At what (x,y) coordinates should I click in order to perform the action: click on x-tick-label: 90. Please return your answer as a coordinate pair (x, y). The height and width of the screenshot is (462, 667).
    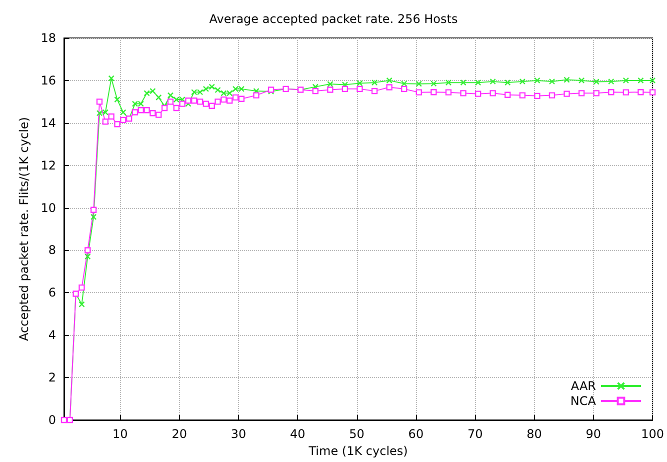
    Looking at the image, I should click on (594, 434).